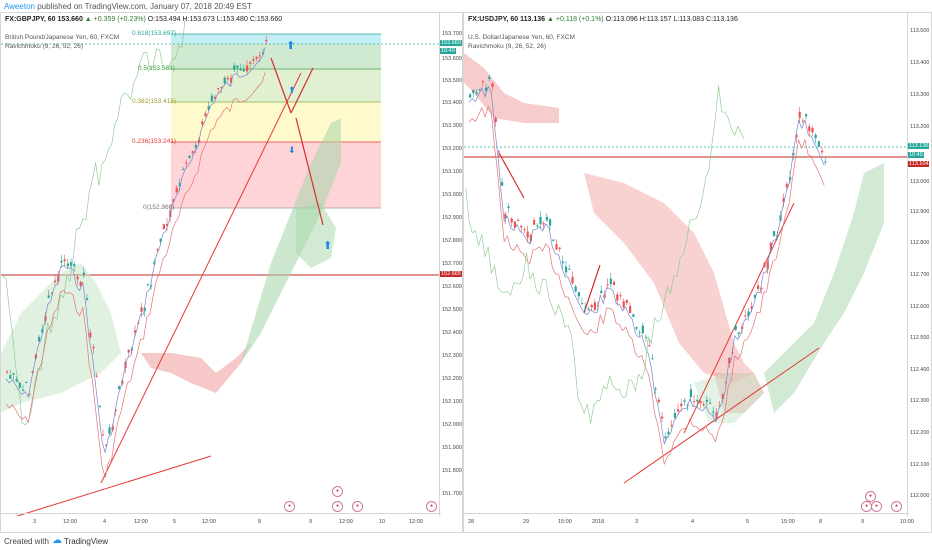  What do you see at coordinates (19, 6) in the screenshot?
I see `author-link: Aweeton` at bounding box center [19, 6].